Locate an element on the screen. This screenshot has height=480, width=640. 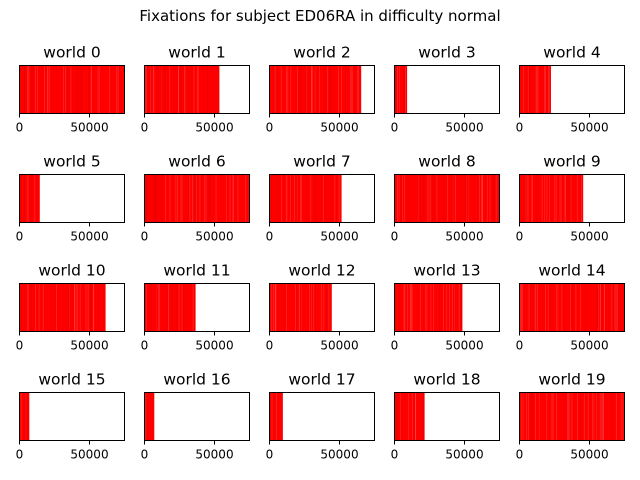
subplot-13: world 13 0 50000 is located at coordinates (445, 307).